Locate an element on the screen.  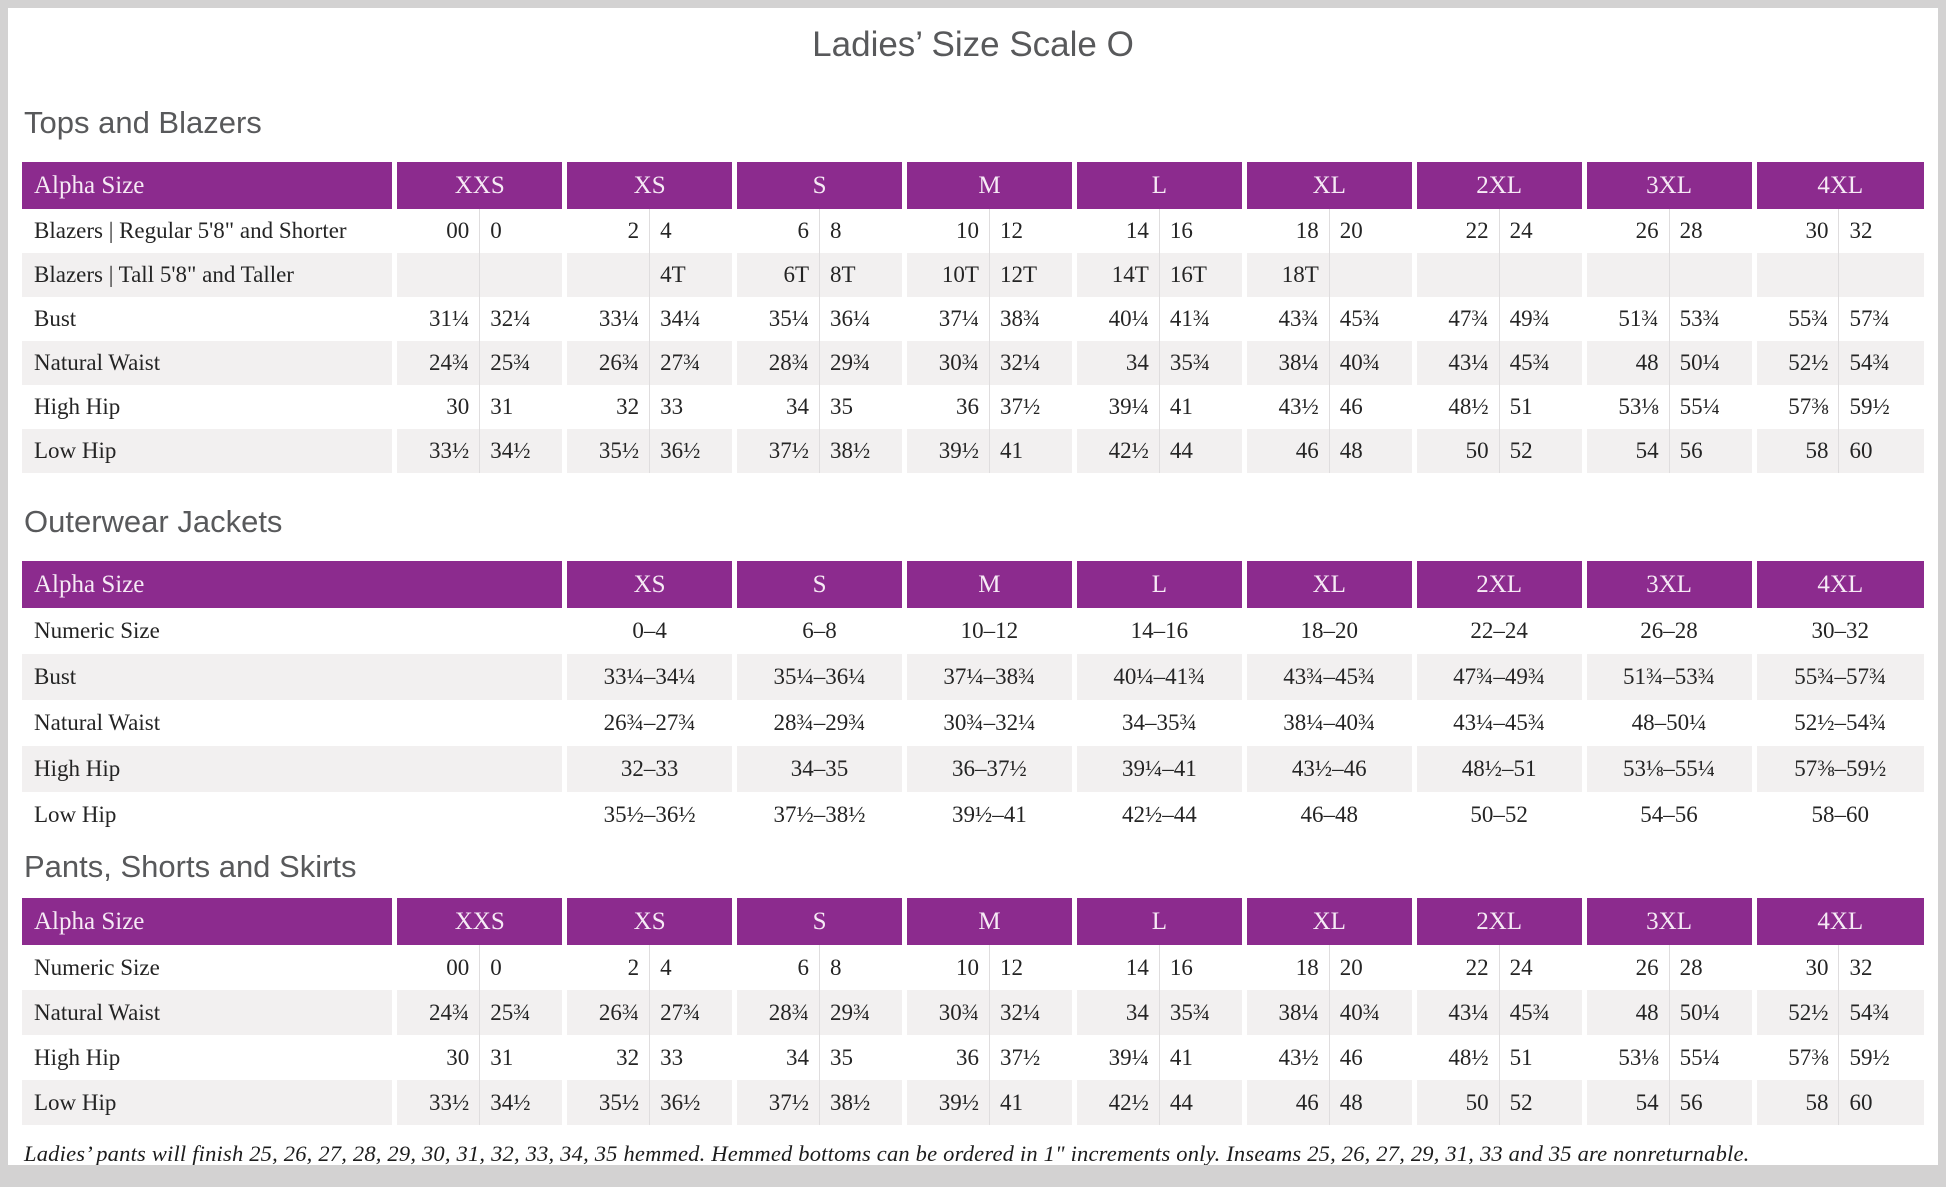
size-cell: 34–35 is located at coordinates (818, 769).